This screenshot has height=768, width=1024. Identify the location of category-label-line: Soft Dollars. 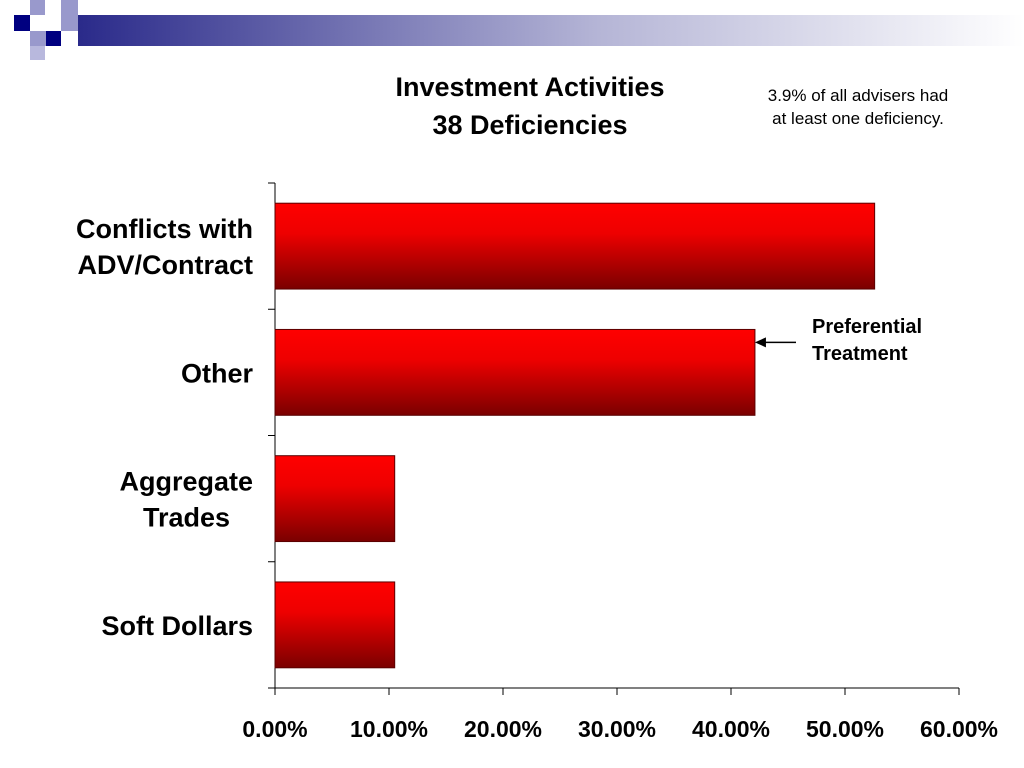
(177, 626).